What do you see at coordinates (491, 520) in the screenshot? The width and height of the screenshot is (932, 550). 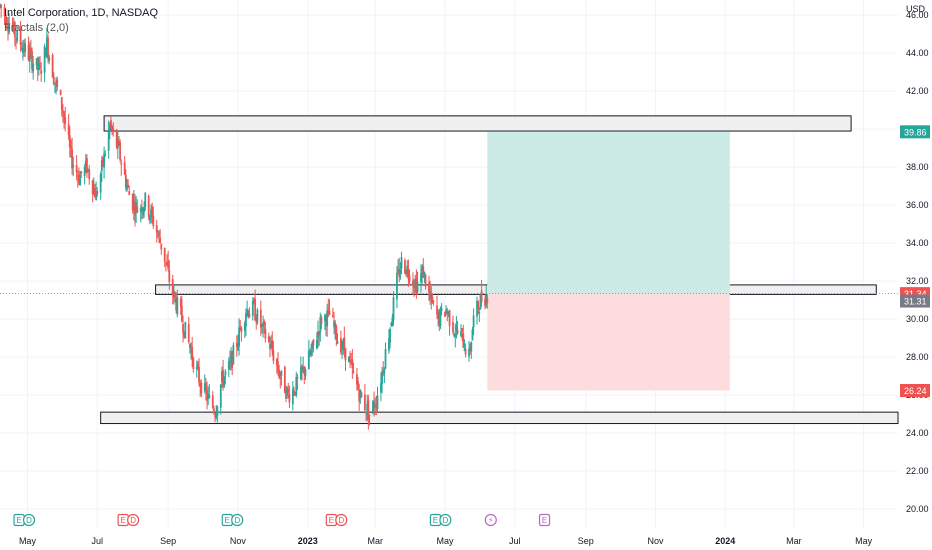 I see `event-icon: ⚡` at bounding box center [491, 520].